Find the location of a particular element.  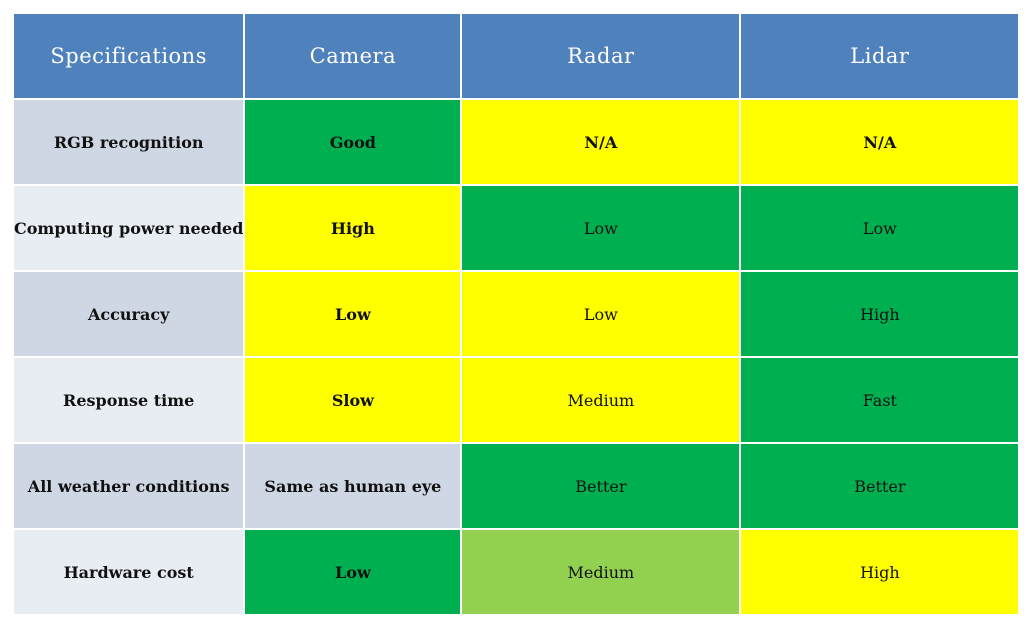

table-row: Accuracy Low Low High is located at coordinates (516, 314).